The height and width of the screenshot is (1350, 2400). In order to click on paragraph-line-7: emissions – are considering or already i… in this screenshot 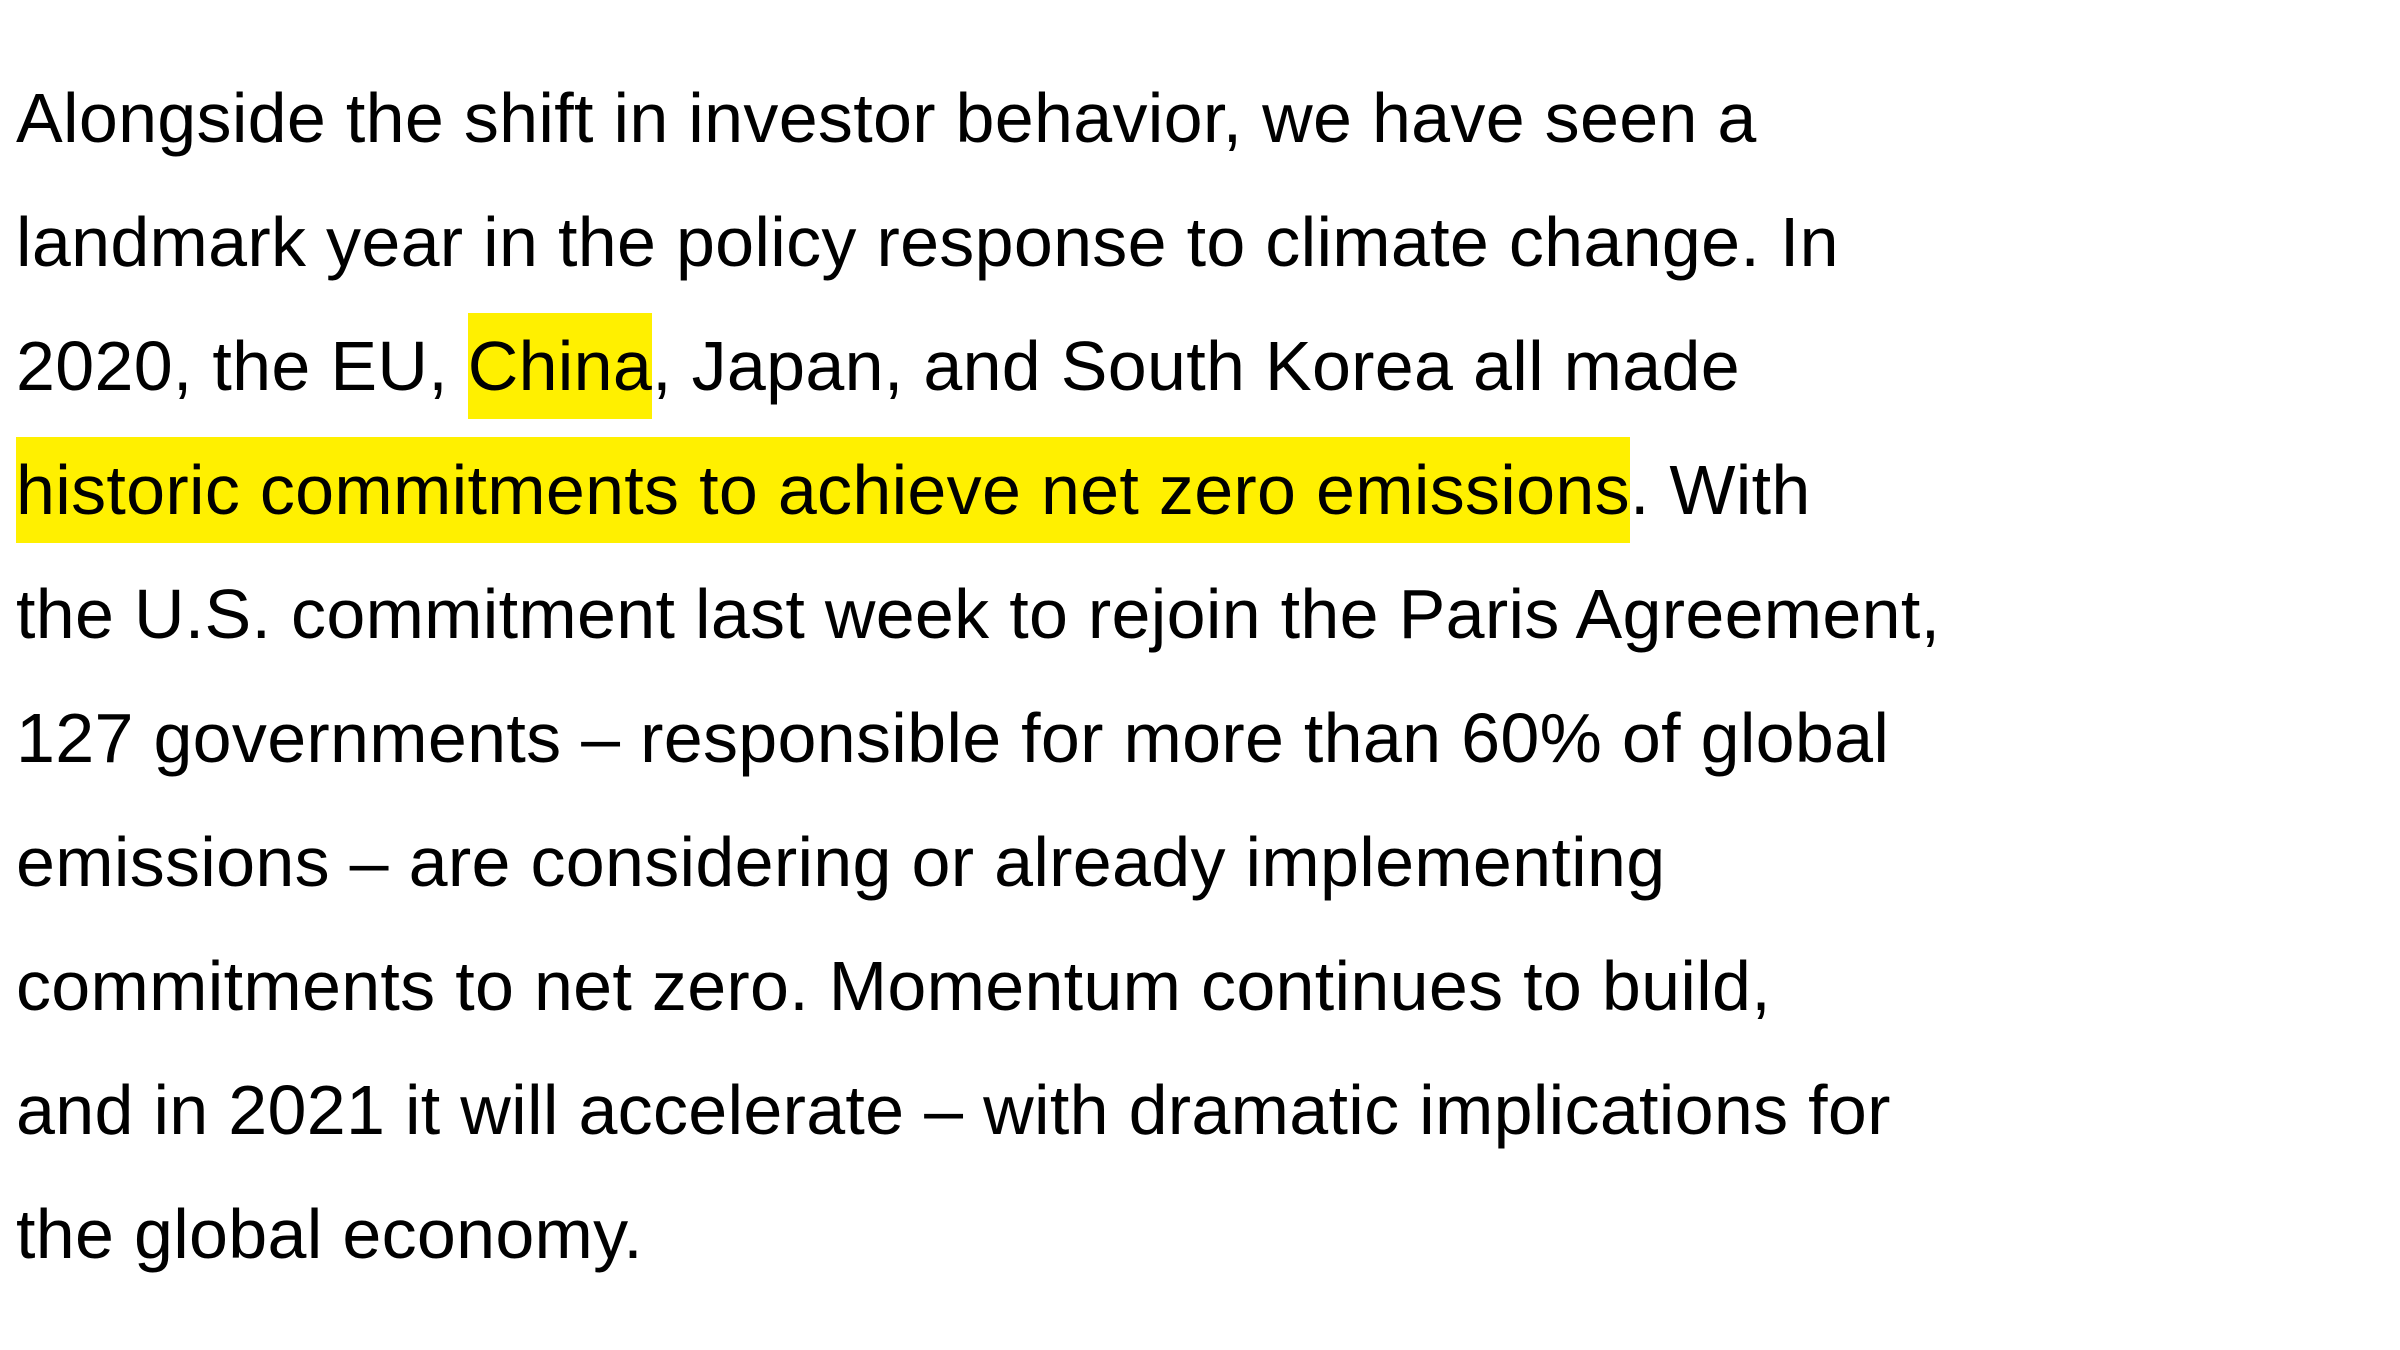, I will do `click(841, 862)`.